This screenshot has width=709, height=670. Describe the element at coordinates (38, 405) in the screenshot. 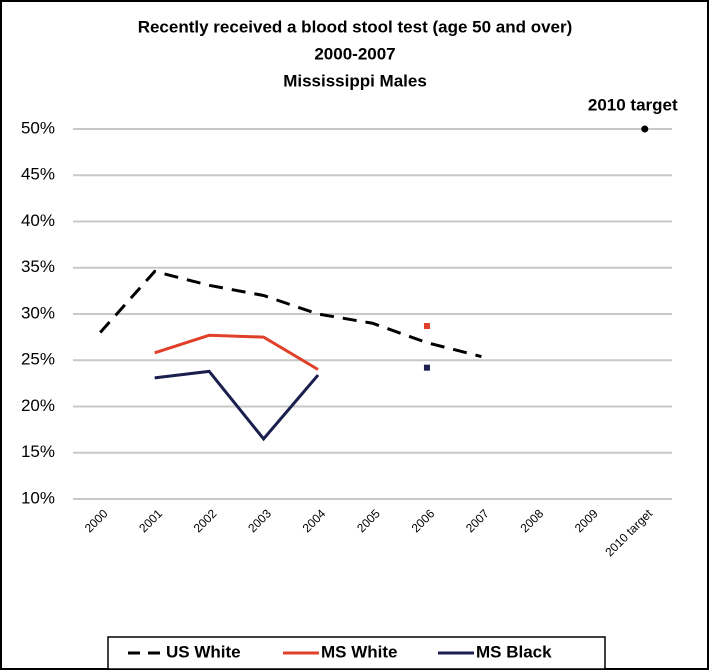

I see `y-tick-label: 20%` at that location.